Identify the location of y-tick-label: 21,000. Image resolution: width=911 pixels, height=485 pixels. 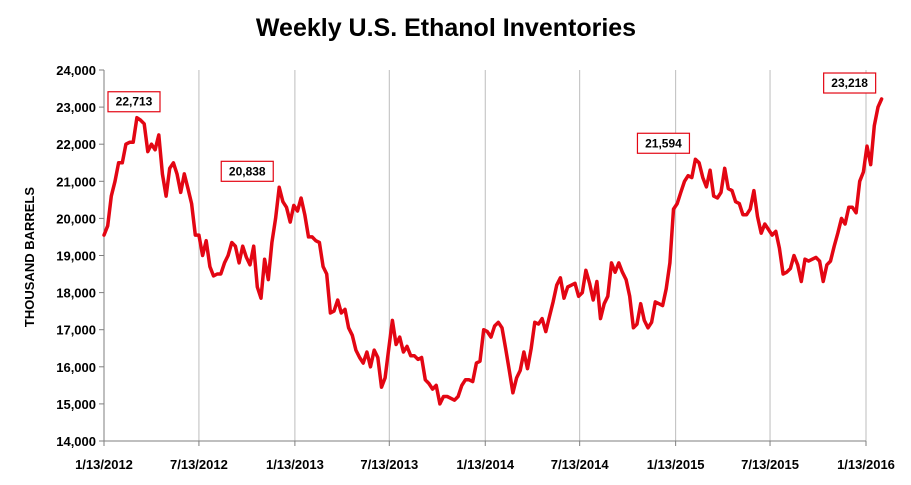
(76, 181).